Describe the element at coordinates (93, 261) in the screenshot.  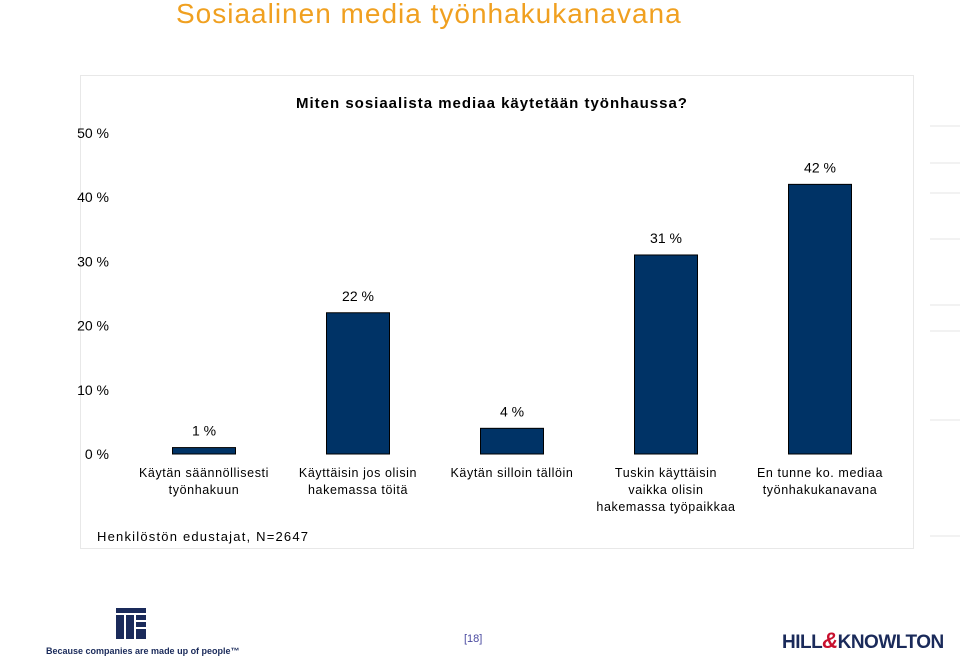
I see `y-tick-label: 30 %` at that location.